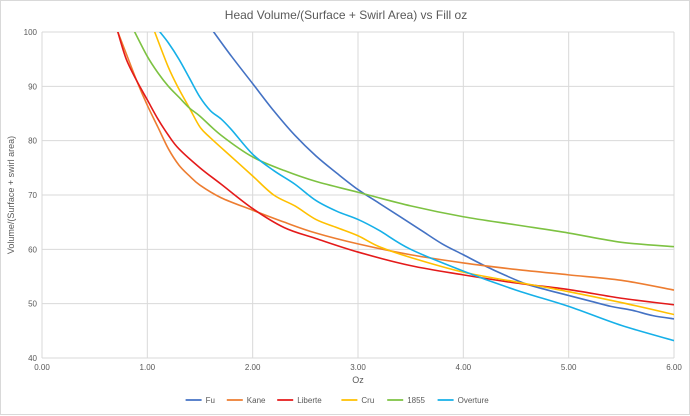 The width and height of the screenshot is (690, 416). What do you see at coordinates (32, 304) in the screenshot?
I see `y-tick-label: 50` at bounding box center [32, 304].